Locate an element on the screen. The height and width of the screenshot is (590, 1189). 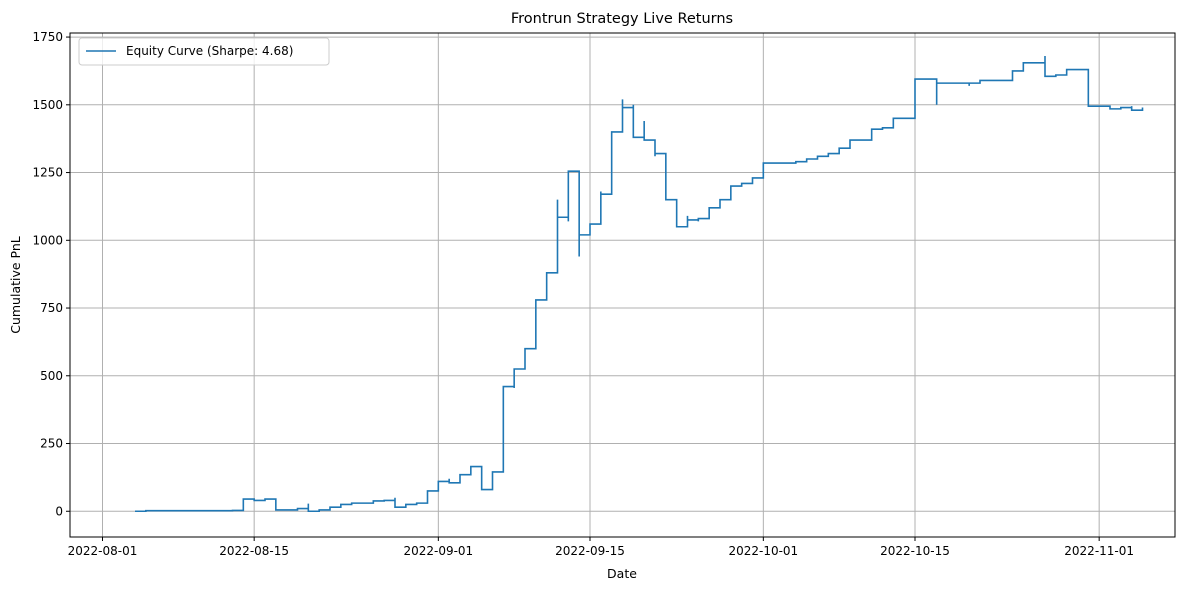
x-tick-label: 2022-09-01 is located at coordinates (438, 551).